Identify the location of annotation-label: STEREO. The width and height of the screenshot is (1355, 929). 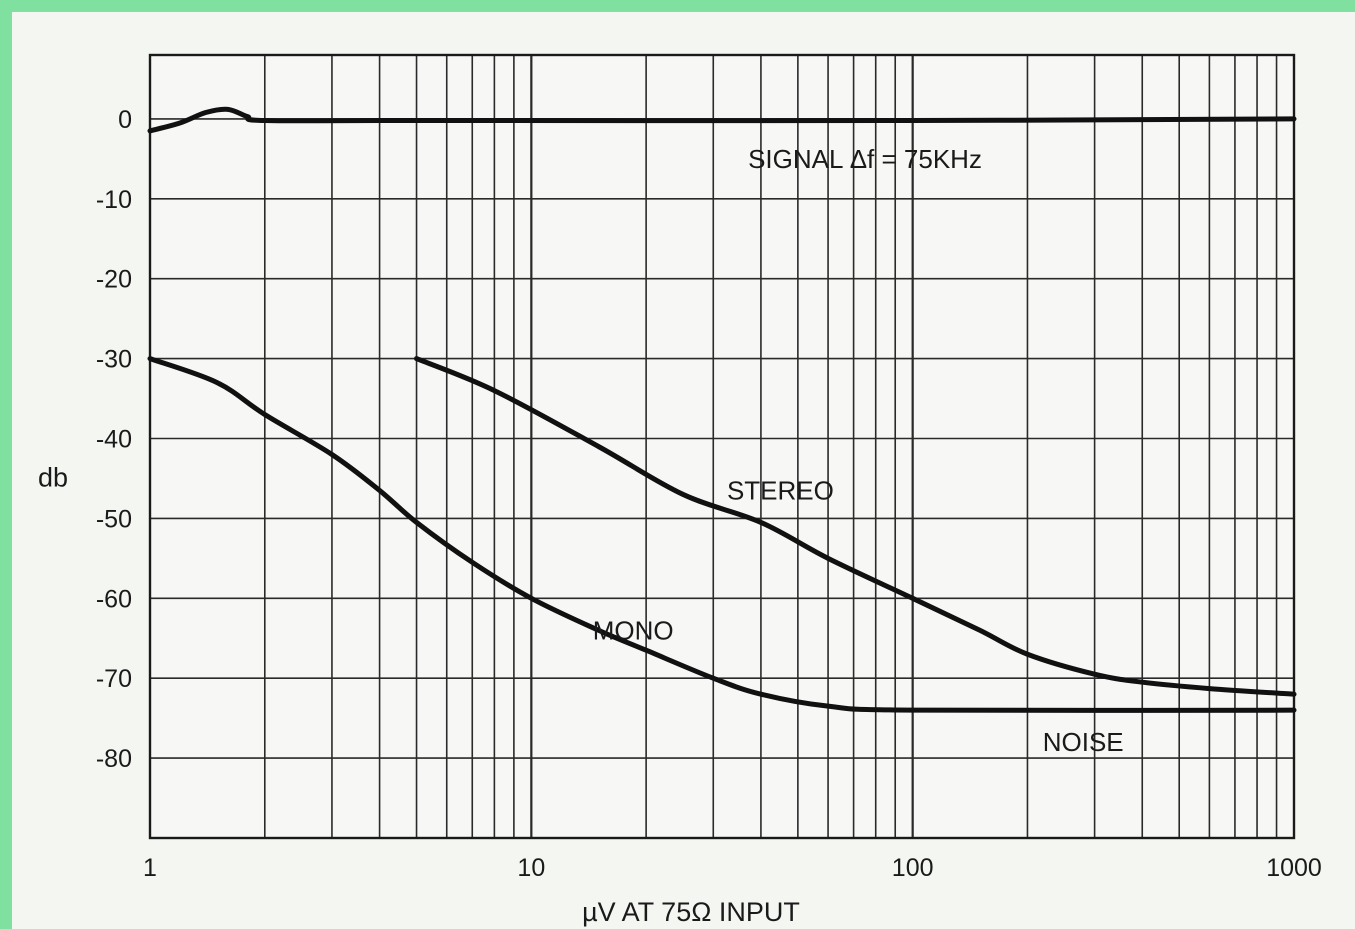
(780, 490).